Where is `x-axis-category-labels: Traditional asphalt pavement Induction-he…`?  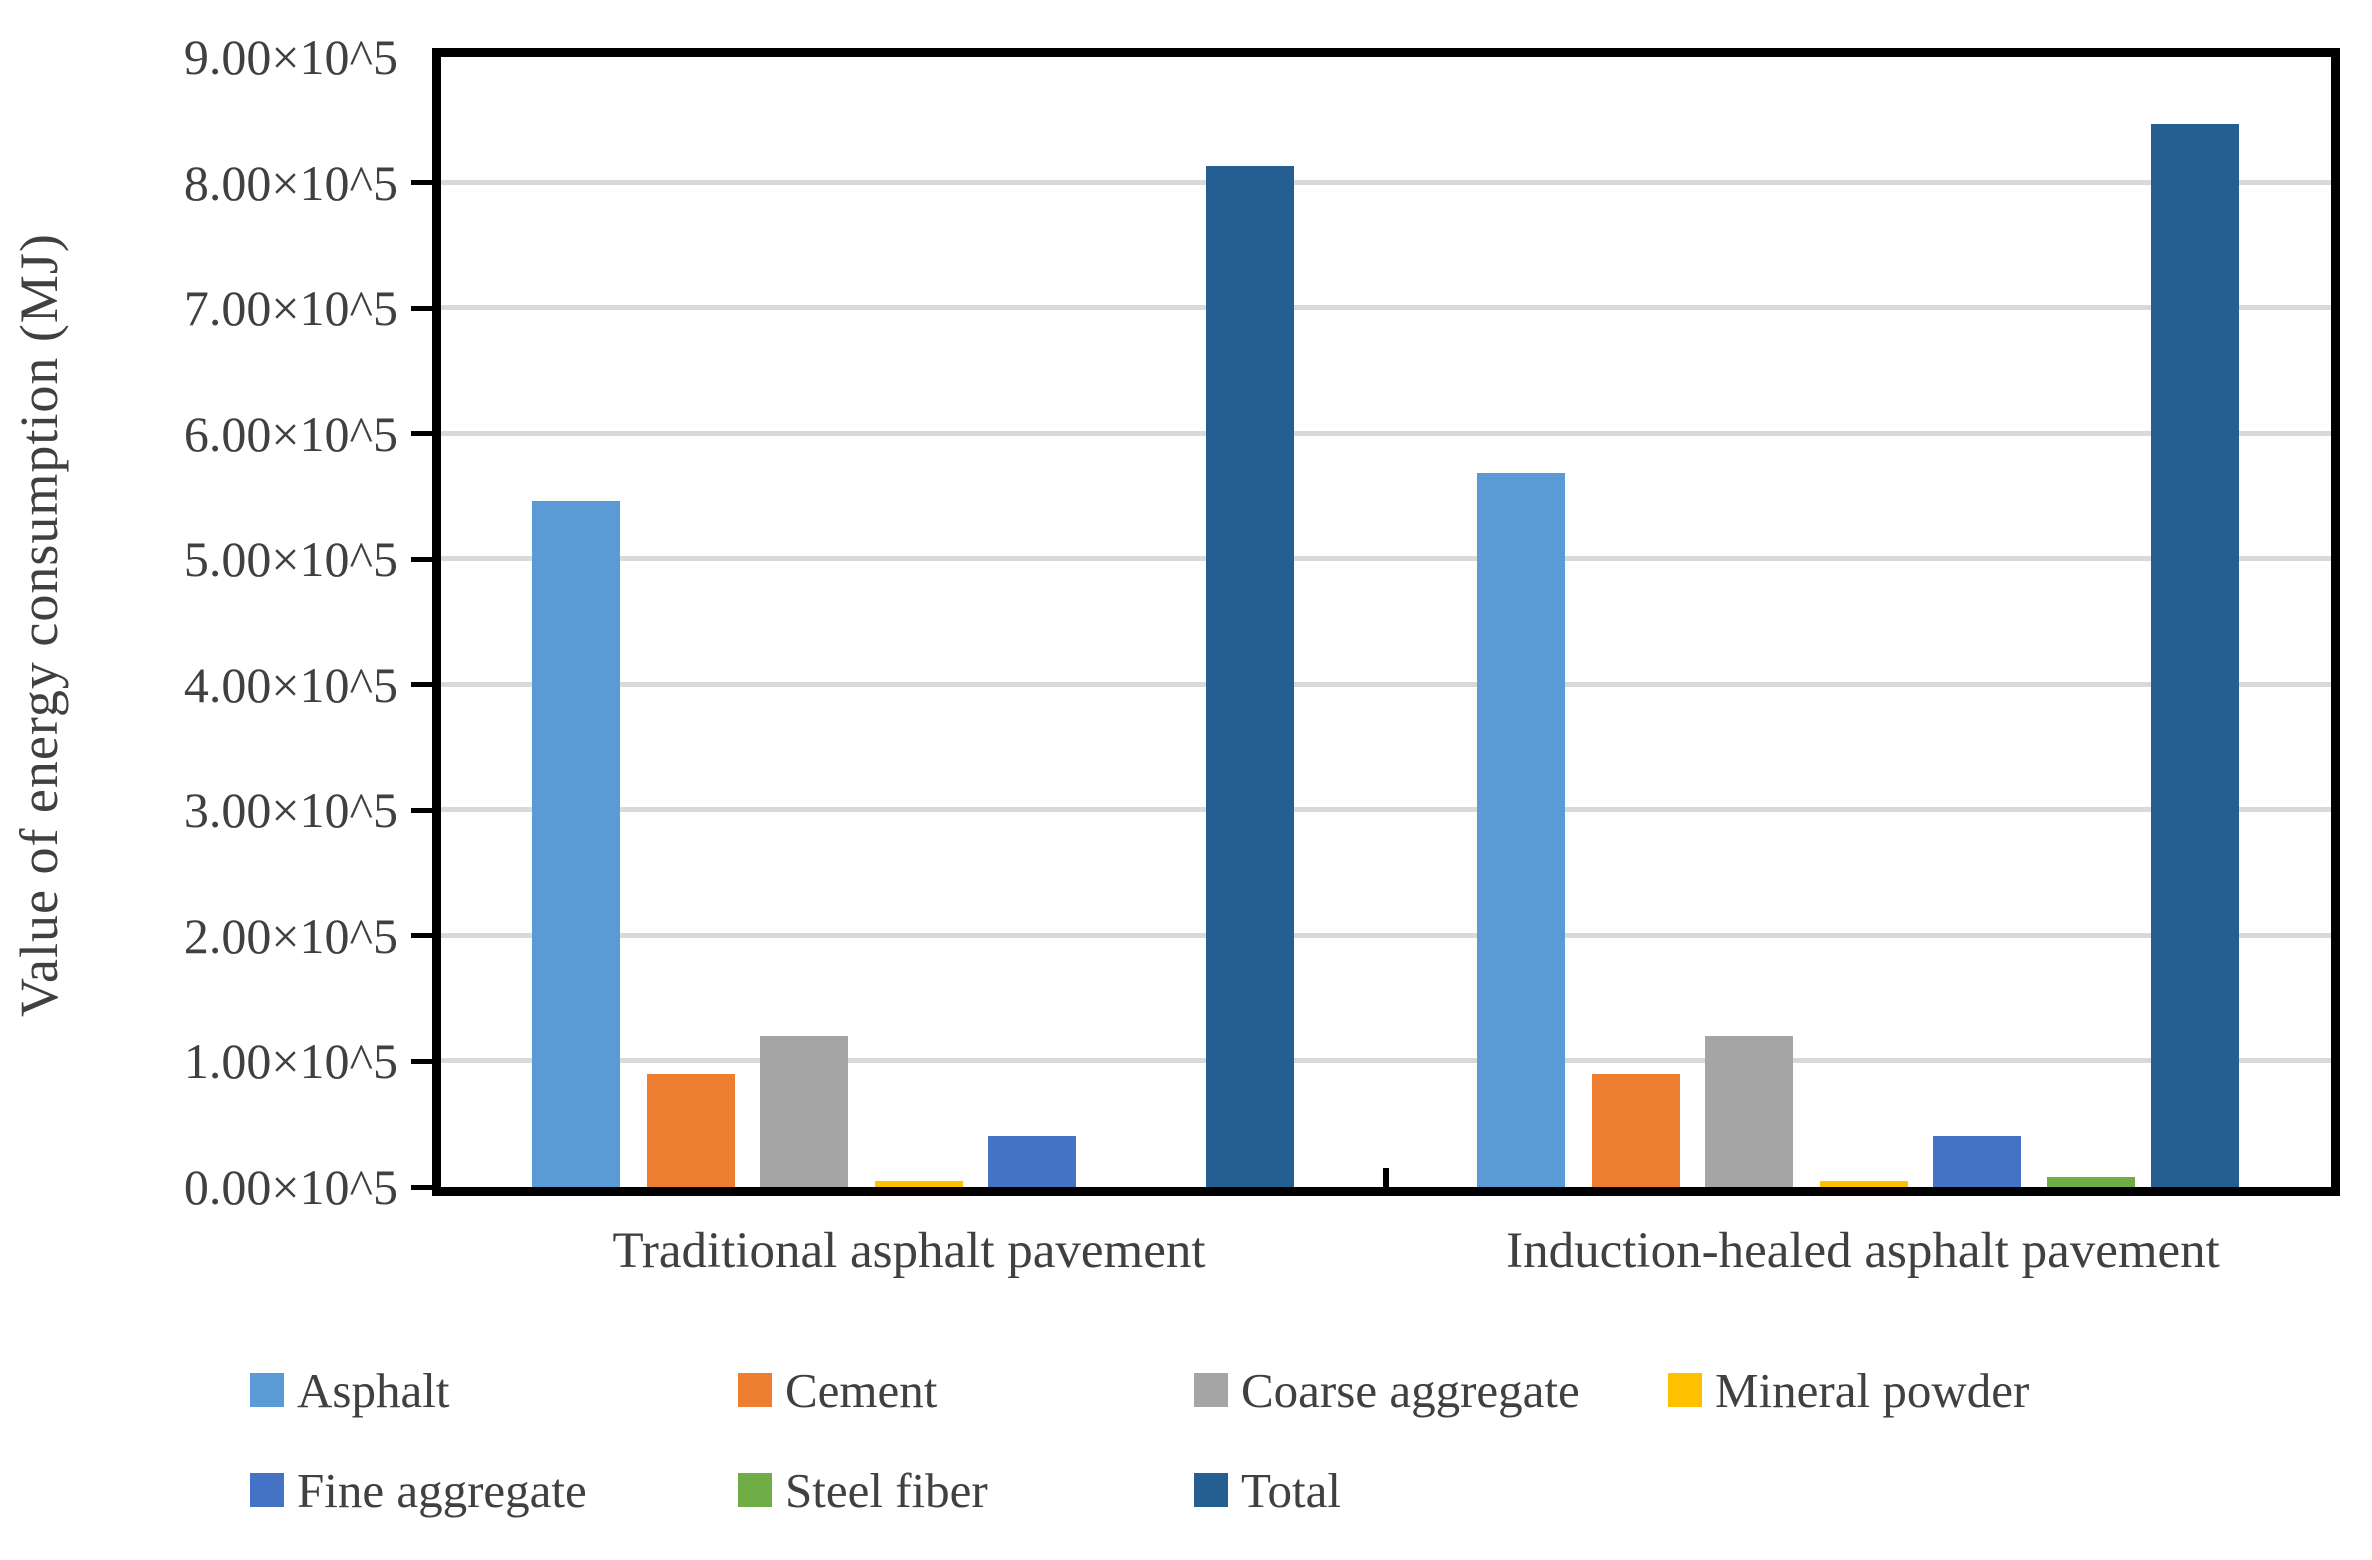 x-axis-category-labels: Traditional asphalt pavement Induction-he… is located at coordinates (1386, 1251).